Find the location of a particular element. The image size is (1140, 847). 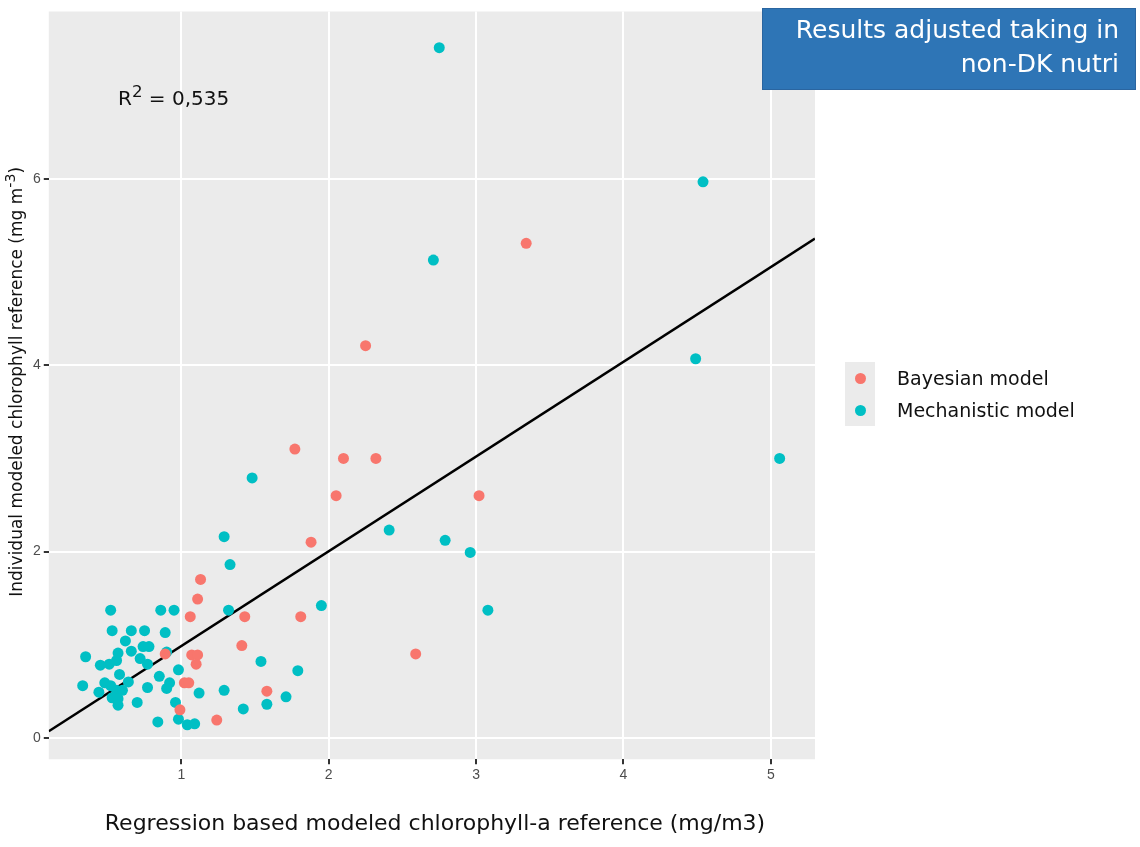

annotation: R$^{2}$ = 0,535 is located at coordinates (174, 96).